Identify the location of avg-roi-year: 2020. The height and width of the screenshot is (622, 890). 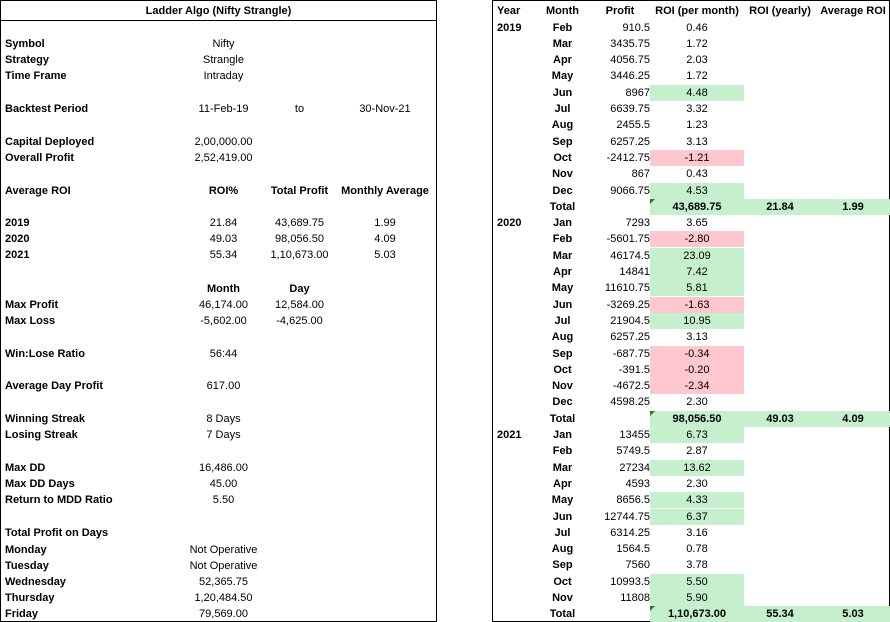
(17, 239).